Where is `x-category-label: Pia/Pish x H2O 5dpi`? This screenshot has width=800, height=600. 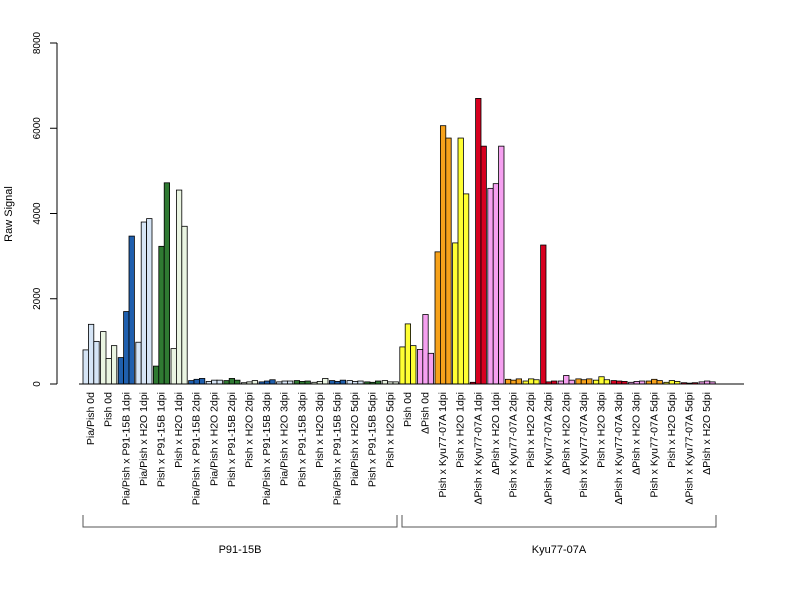
x-category-label: Pia/Pish x H2O 5dpi is located at coordinates (355, 439).